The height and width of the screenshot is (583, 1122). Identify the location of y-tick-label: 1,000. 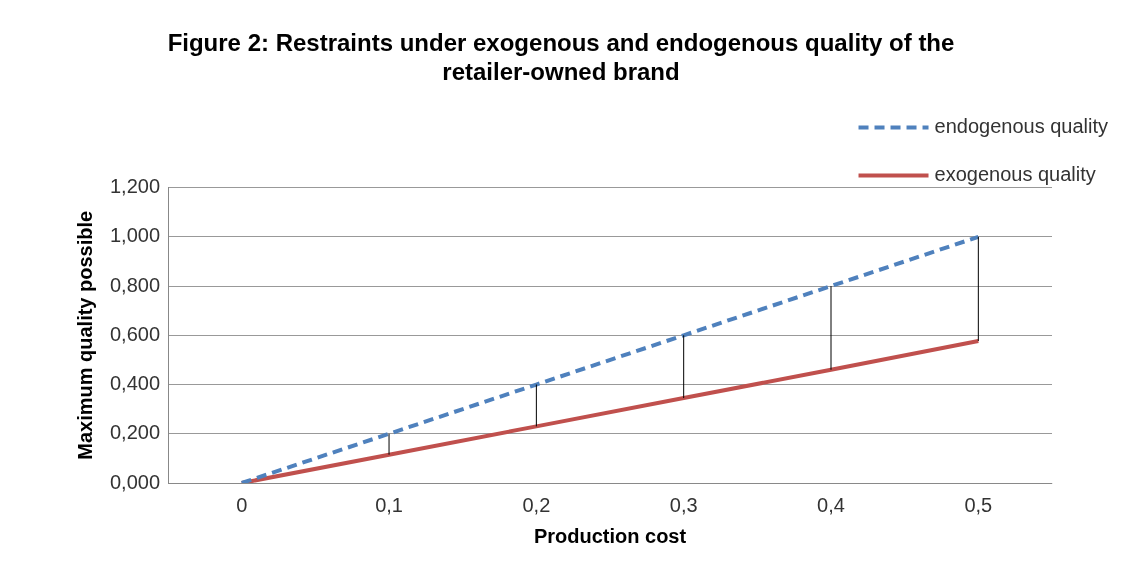
(135, 235).